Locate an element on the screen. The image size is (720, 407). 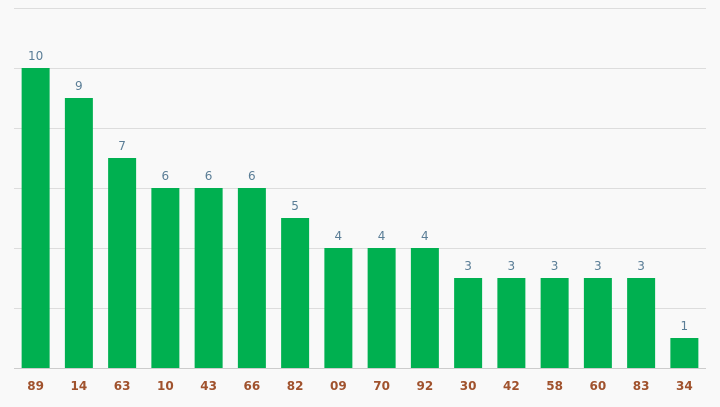
category-label: 14 is located at coordinates (79, 386).